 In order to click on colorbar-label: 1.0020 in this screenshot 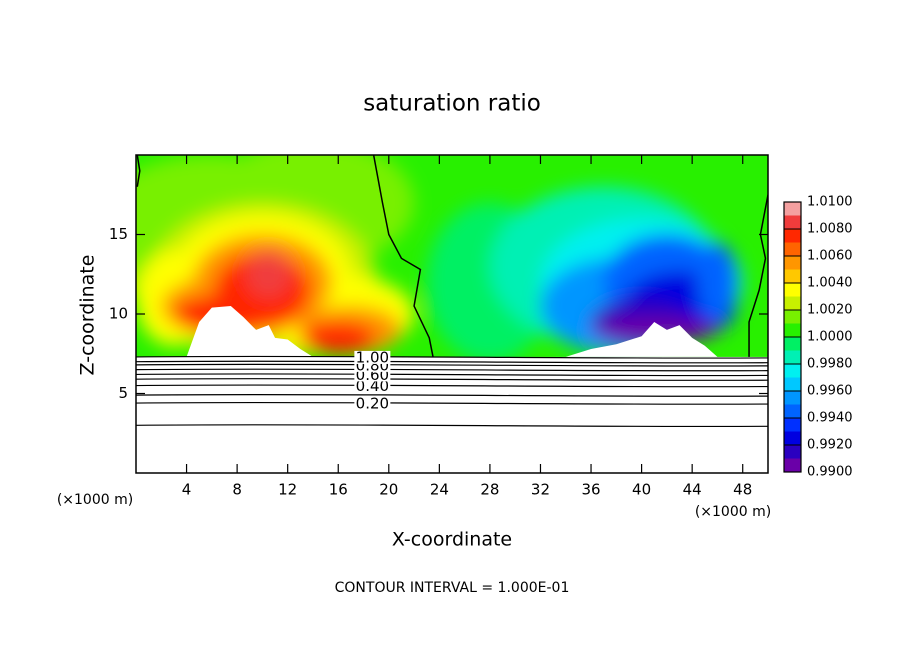, I will do `click(830, 310)`.